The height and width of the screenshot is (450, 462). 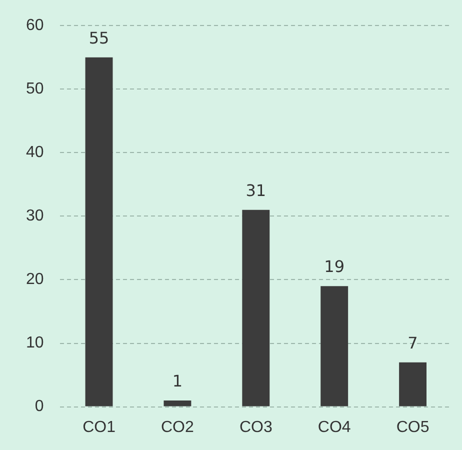 I want to click on y-tick-label: 20, so click(x=35, y=279).